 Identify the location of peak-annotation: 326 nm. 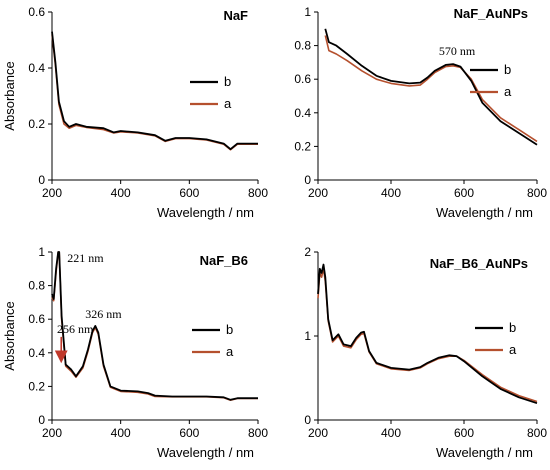
(103, 314).